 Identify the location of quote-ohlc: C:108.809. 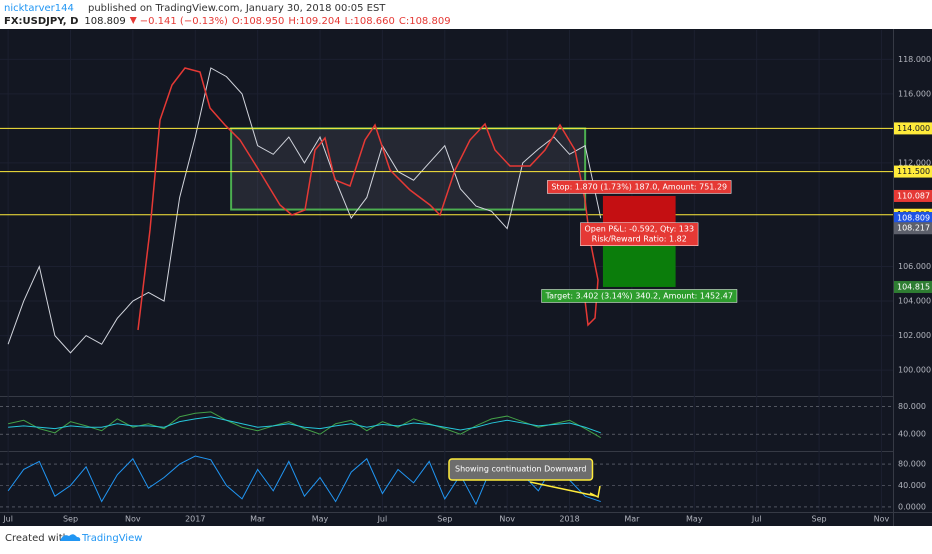
(425, 21).